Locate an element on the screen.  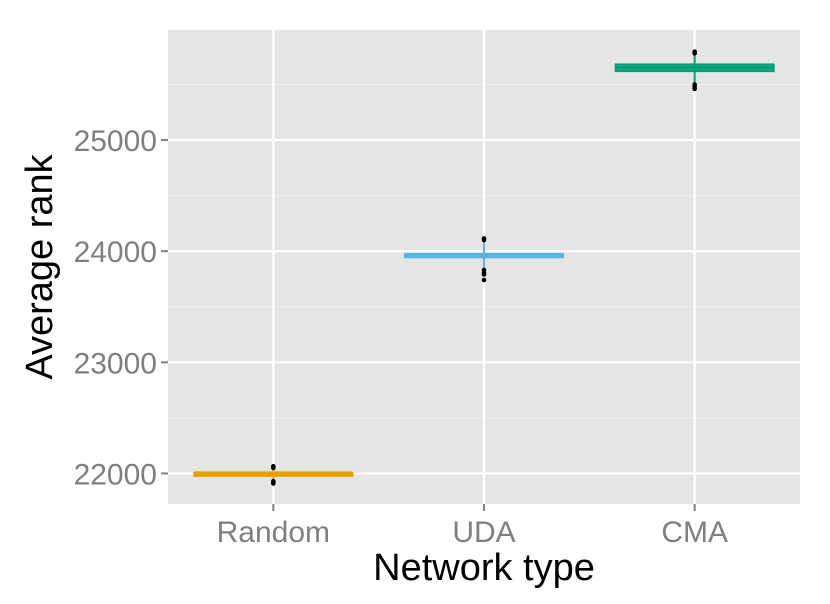
x-axis-ticks: Random UDA CMA is located at coordinates (472, 526).